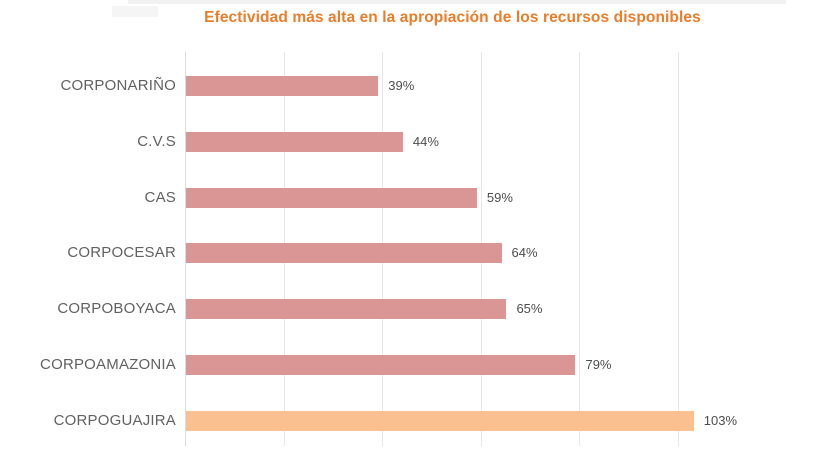  What do you see at coordinates (331, 197) in the screenshot?
I see `bar-cas` at bounding box center [331, 197].